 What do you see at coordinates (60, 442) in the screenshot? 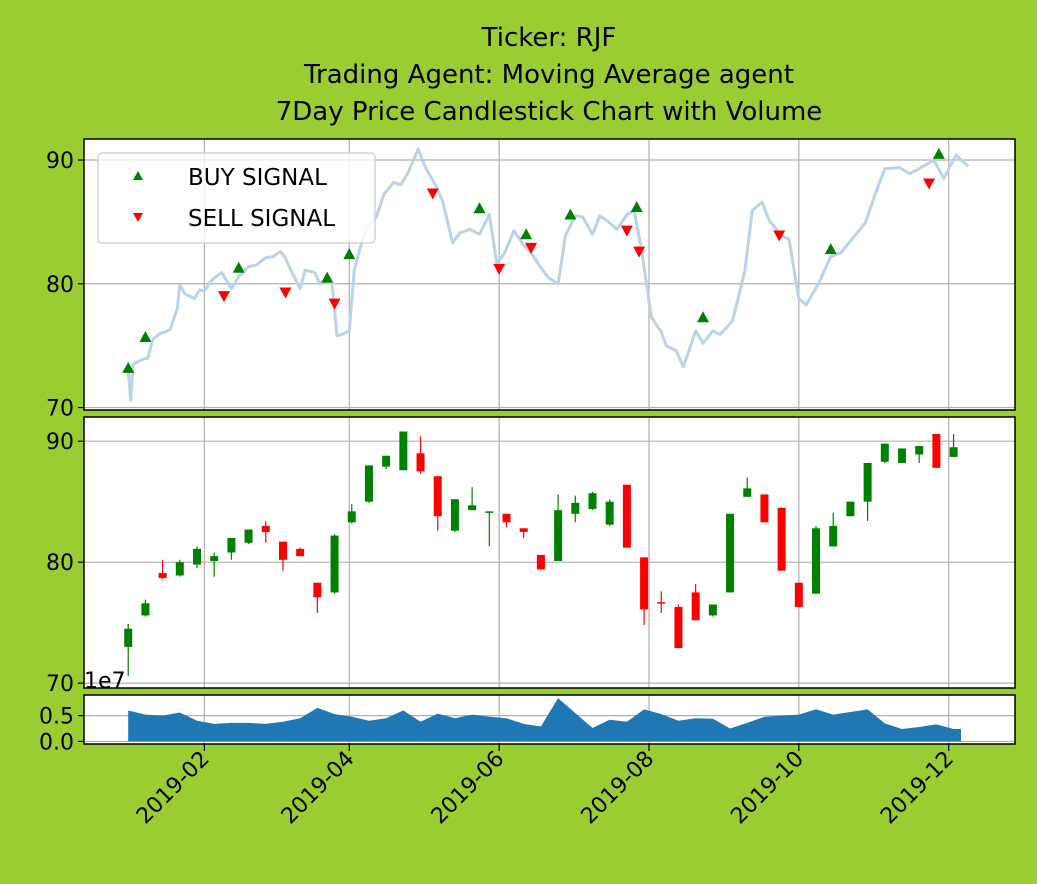
I see `y-tick-label: 90` at bounding box center [60, 442].